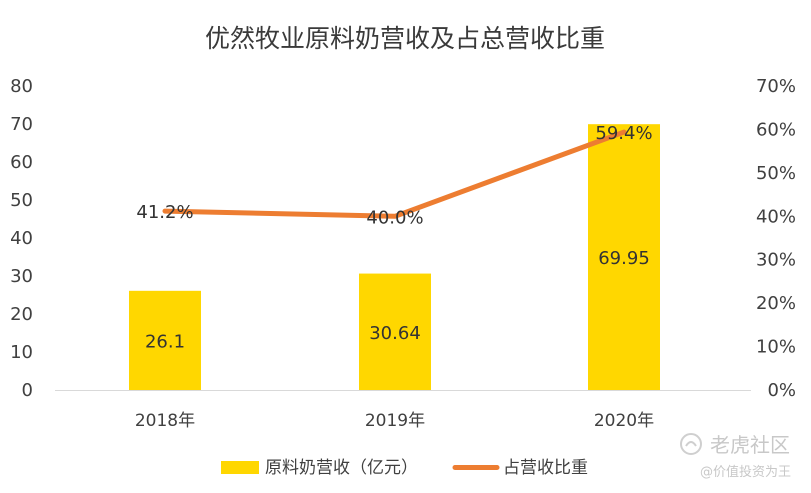 This screenshot has width=811, height=493. I want to click on left-axis-ticks: 0 10 20 30 40 50 60 70 80, so click(21, 238).